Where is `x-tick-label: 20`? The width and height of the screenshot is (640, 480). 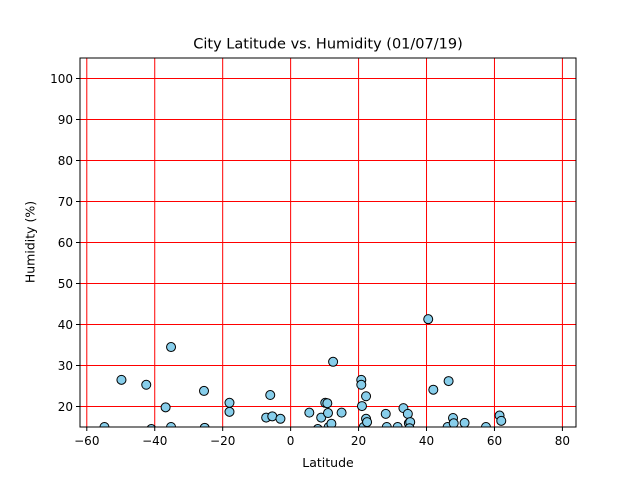
x-tick-label: 20 is located at coordinates (358, 441).